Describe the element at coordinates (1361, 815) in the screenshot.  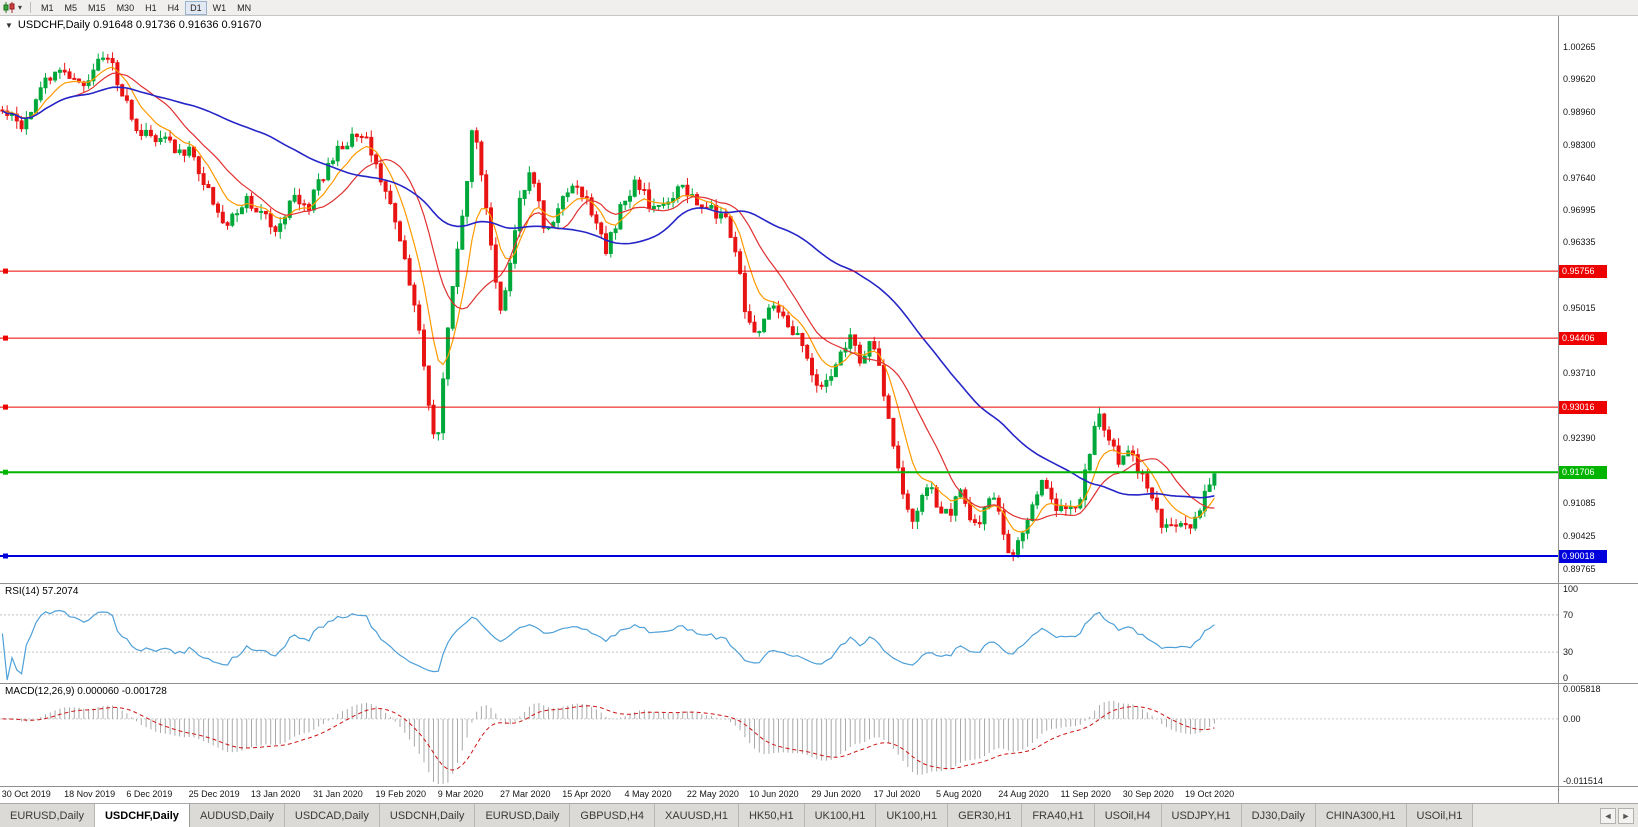
I see `chart-tab-china300-h1: CHINA300,H1` at that location.